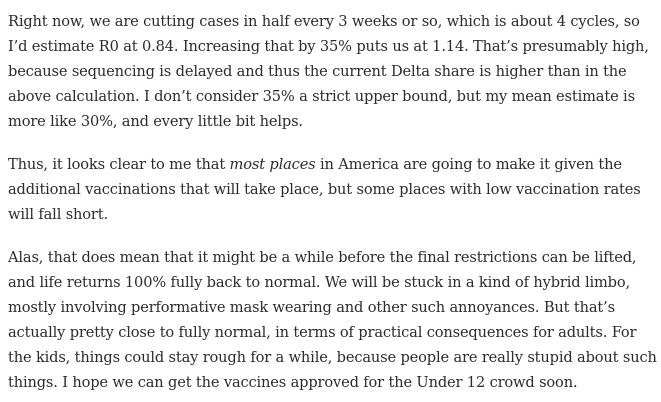 The image size is (661, 402). Describe the element at coordinates (119, 164) in the screenshot. I see `paragraph-text-before-emphasis: Thus, it looks clear to me that` at that location.